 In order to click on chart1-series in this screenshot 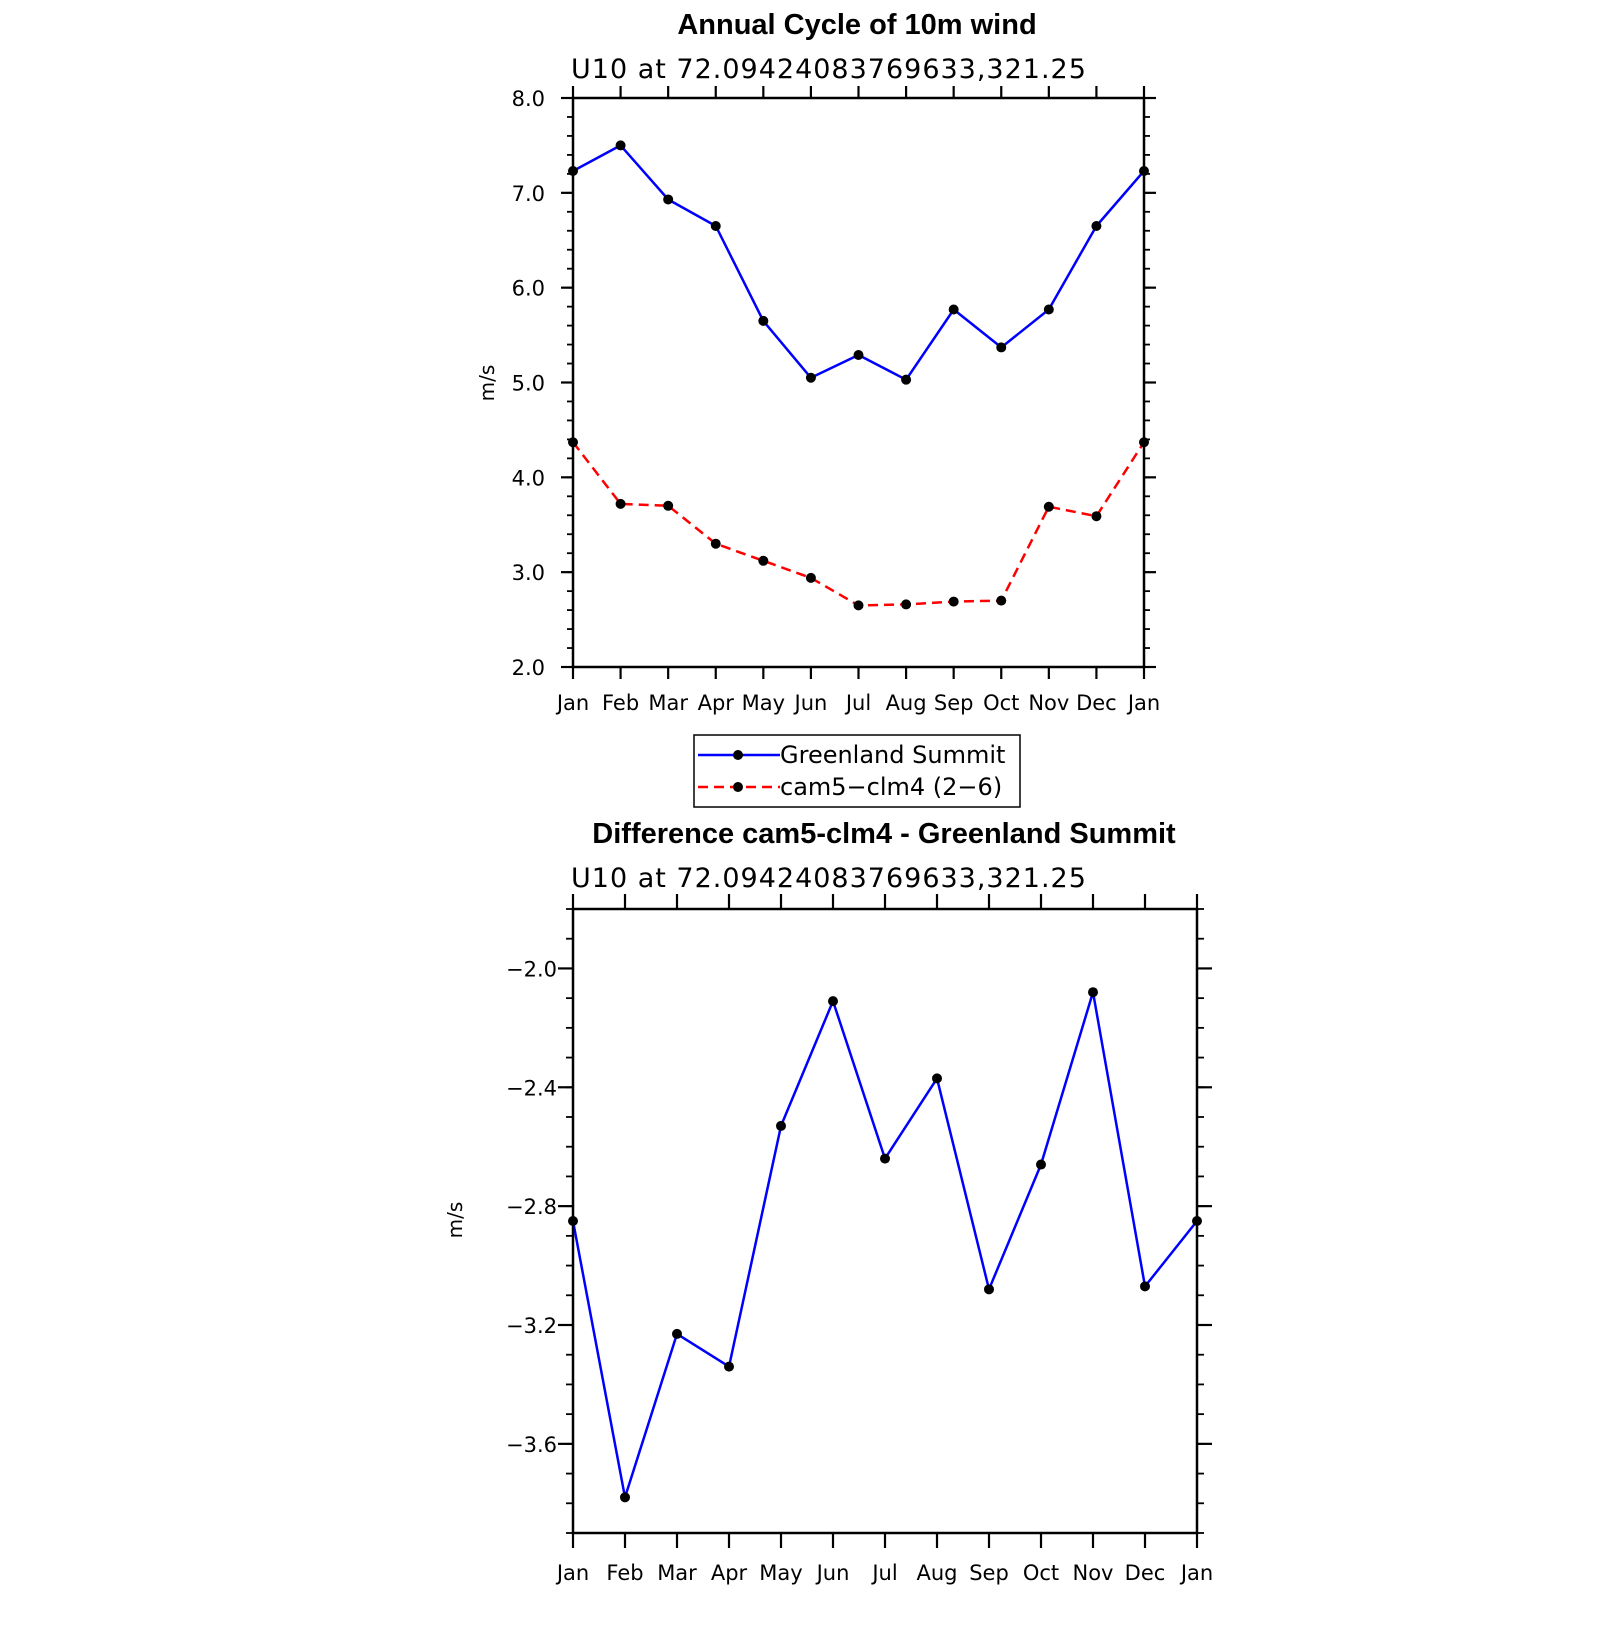, I will do `click(858, 375)`.